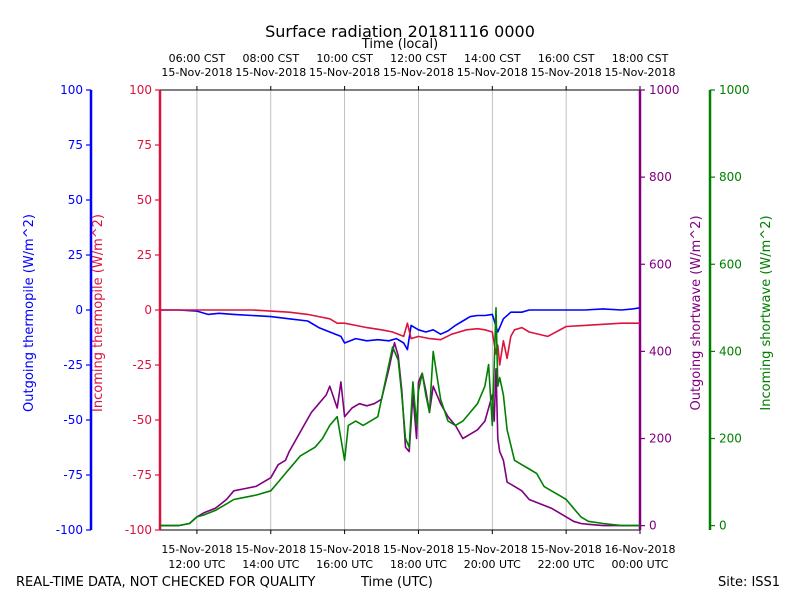 This screenshot has height=600, width=800. What do you see at coordinates (640, 58) in the screenshot?
I see `top-tick-label: 18:00 CST` at bounding box center [640, 58].